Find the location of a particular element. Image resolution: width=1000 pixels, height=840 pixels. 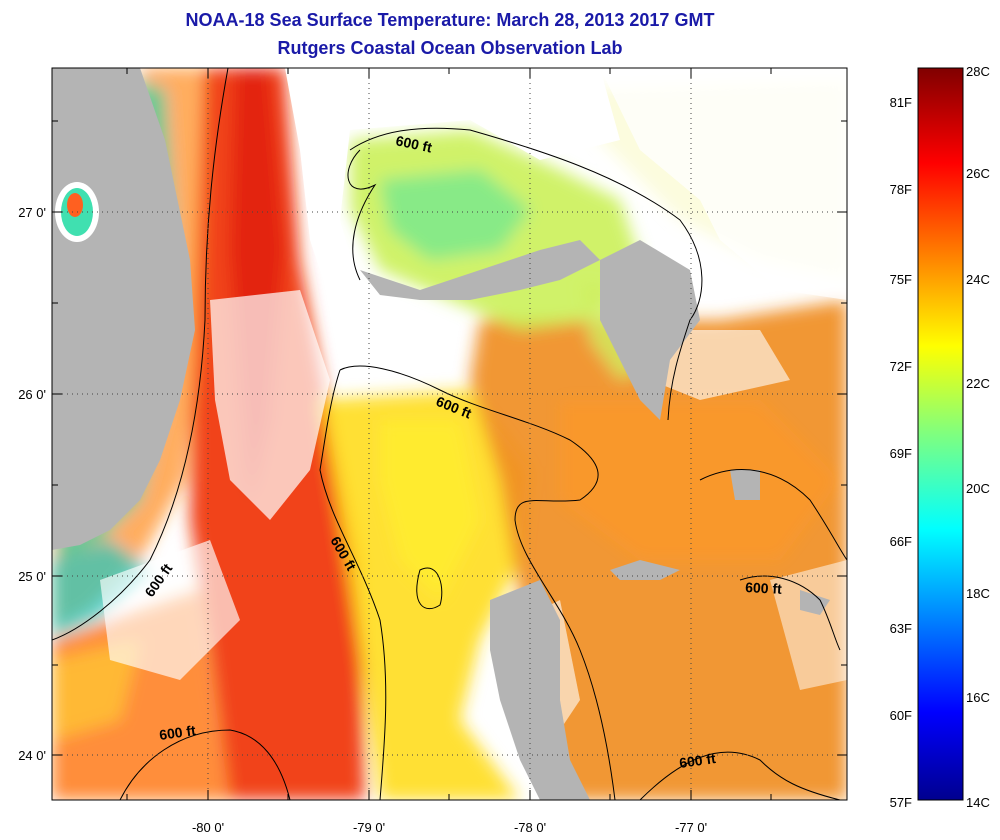

lon-label: -80 0' is located at coordinates (208, 827).